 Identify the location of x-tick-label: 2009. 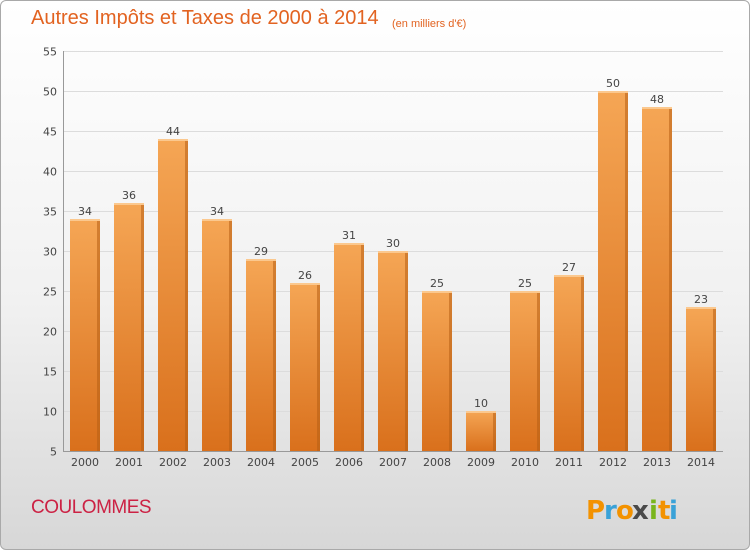
(481, 462).